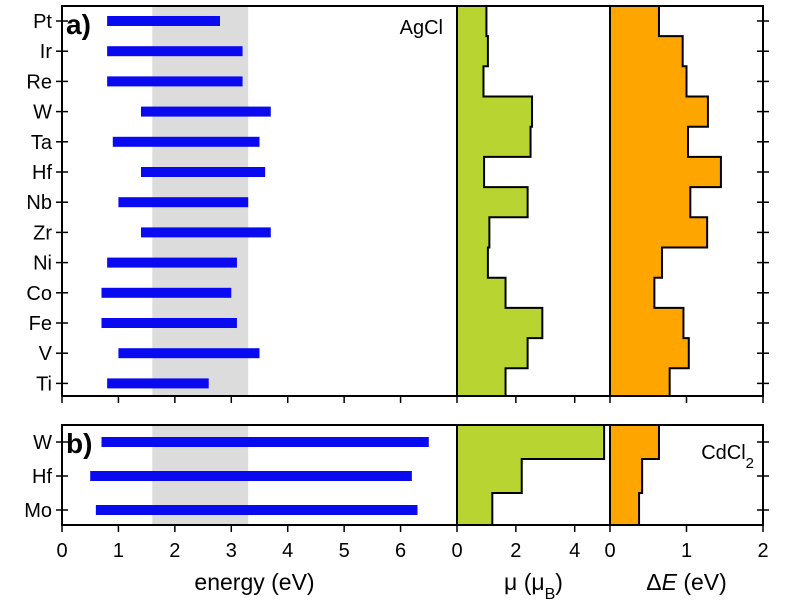  I want to click on panel-a-energy-bar-hf, so click(203, 172).